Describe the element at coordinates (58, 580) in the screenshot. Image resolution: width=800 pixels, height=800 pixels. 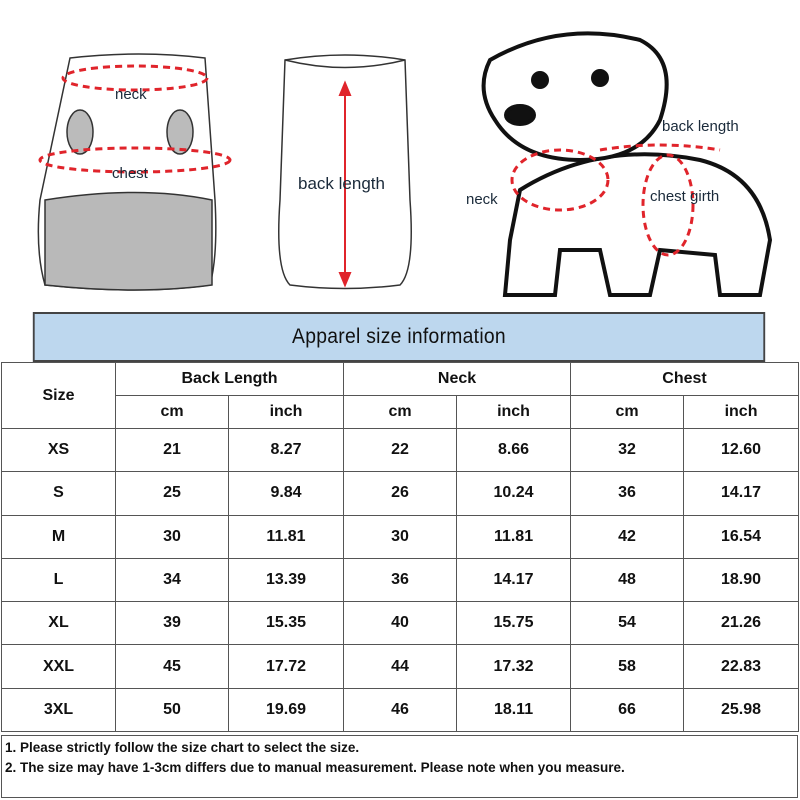
I see `size-cell: L` at that location.